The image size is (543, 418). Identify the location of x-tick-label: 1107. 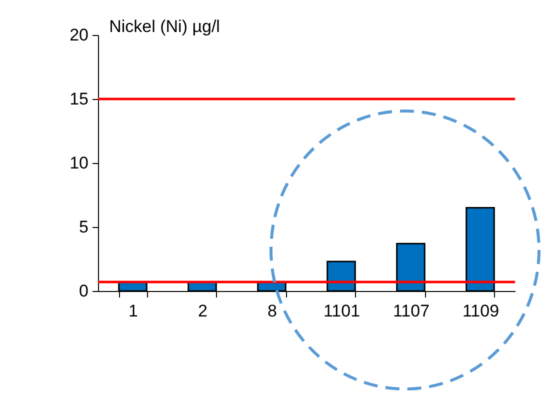
(411, 311).